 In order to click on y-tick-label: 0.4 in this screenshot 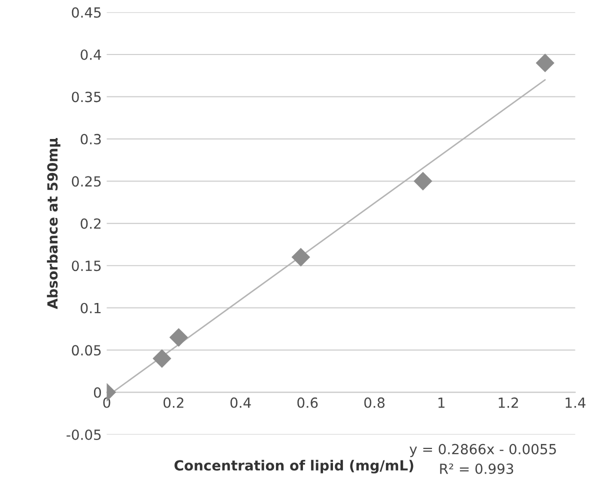, I will do `click(91, 54)`.